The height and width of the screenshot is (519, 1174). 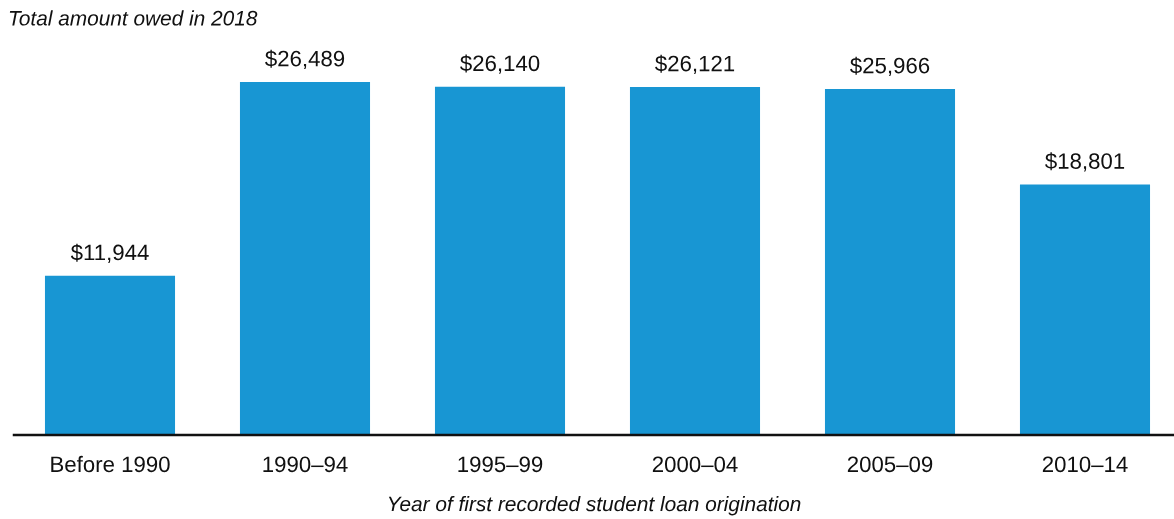 What do you see at coordinates (305, 464) in the screenshot?
I see `x-tick-label: 1990–94` at bounding box center [305, 464].